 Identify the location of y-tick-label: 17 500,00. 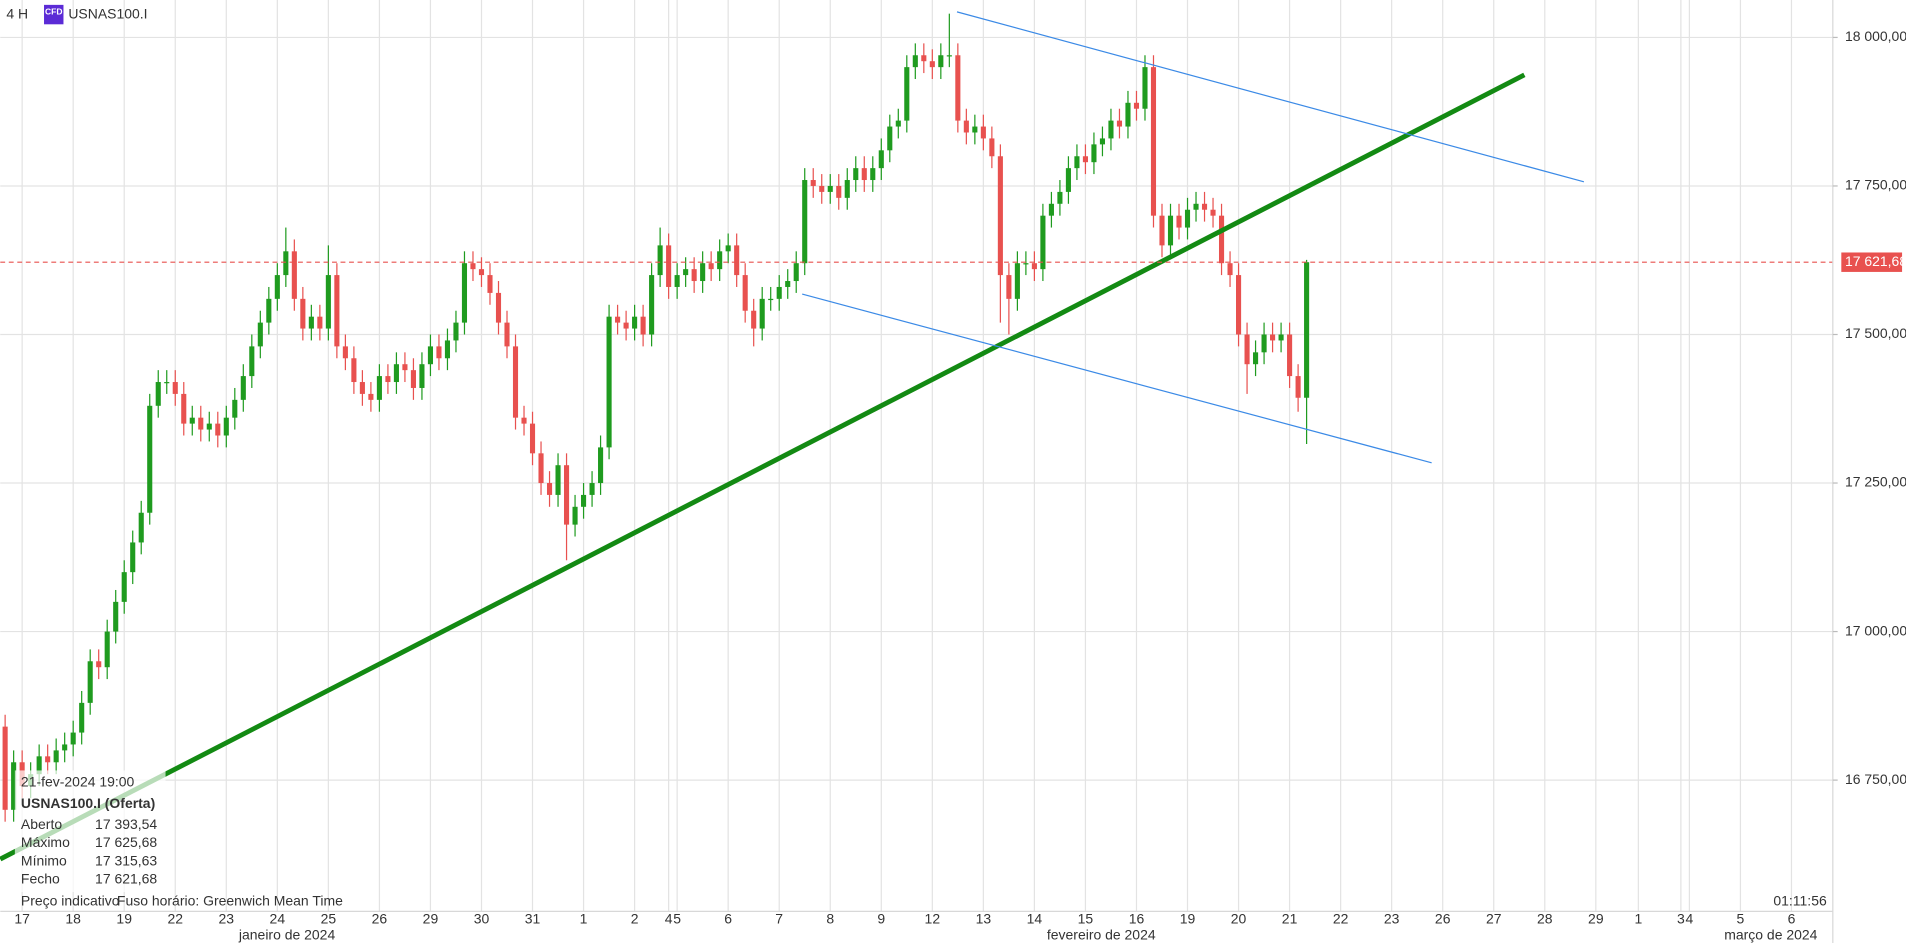
(1875, 333).